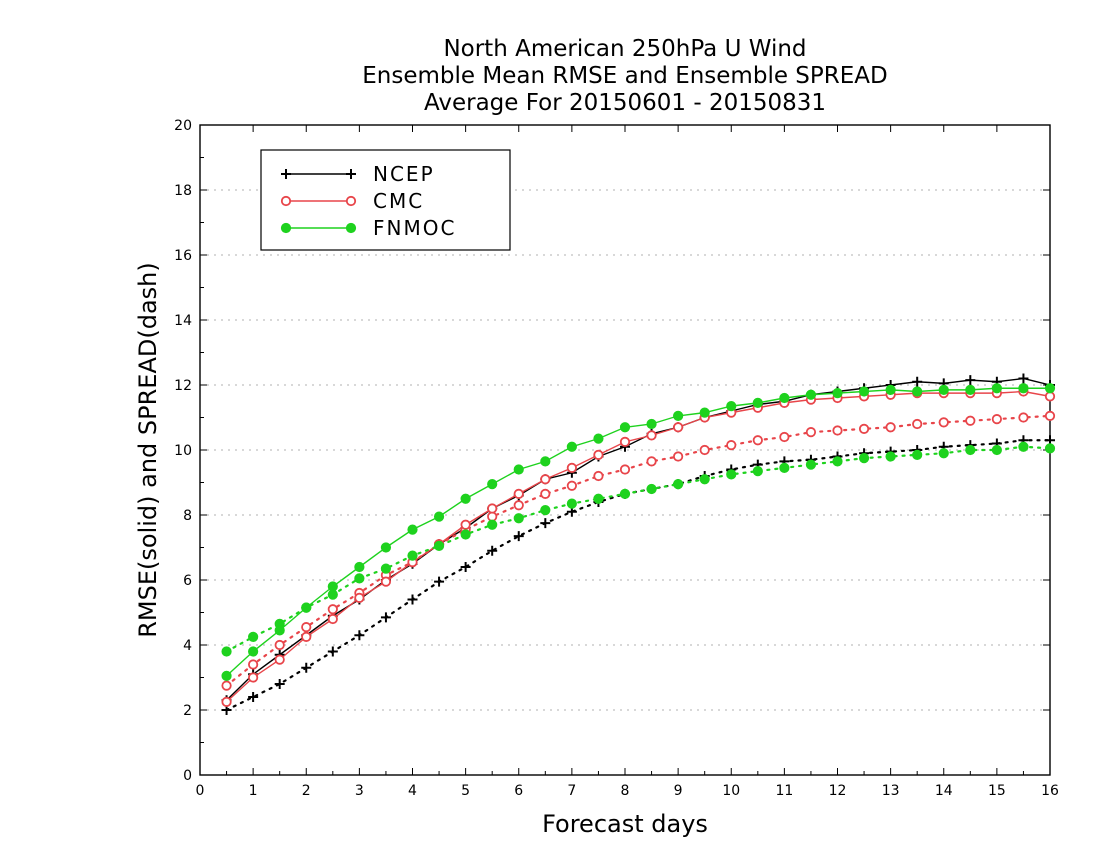  I want to click on y-tick-label-4: 4, so click(187, 646).